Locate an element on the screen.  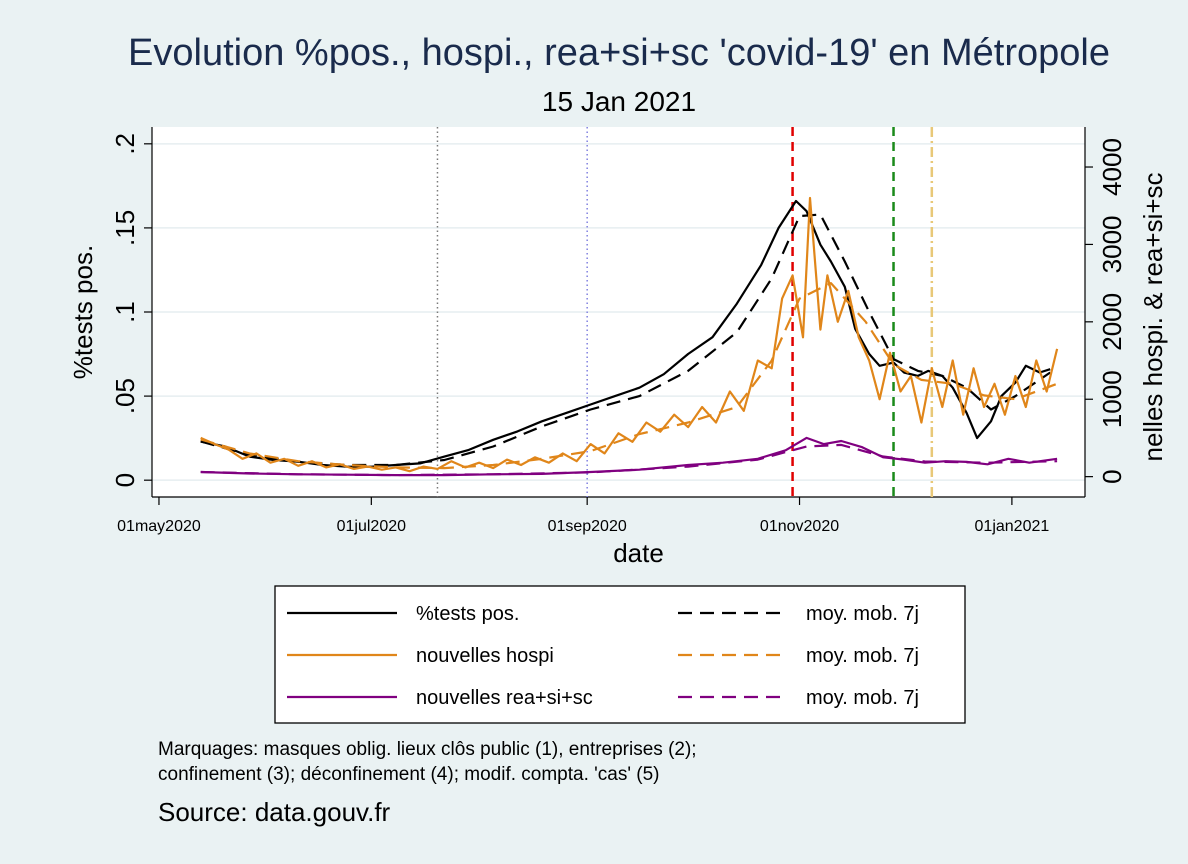
x-axis-title: date is located at coordinates (638, 553).